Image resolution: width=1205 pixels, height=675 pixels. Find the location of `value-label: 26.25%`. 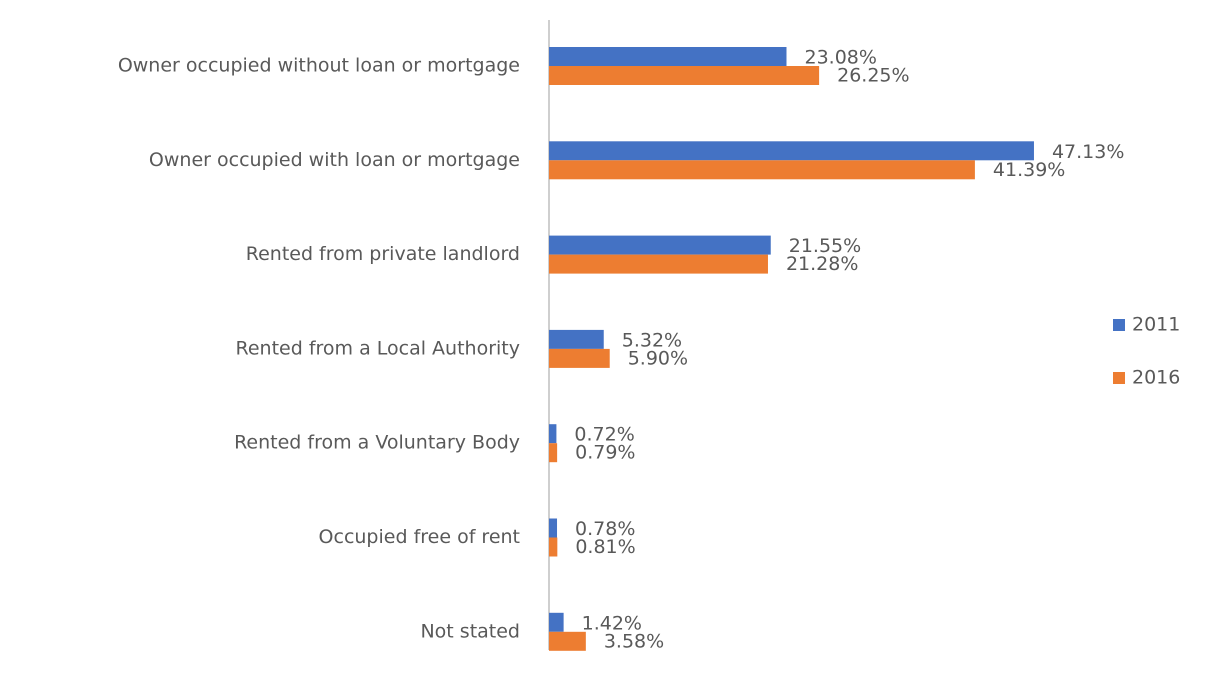

value-label: 26.25% is located at coordinates (873, 76).